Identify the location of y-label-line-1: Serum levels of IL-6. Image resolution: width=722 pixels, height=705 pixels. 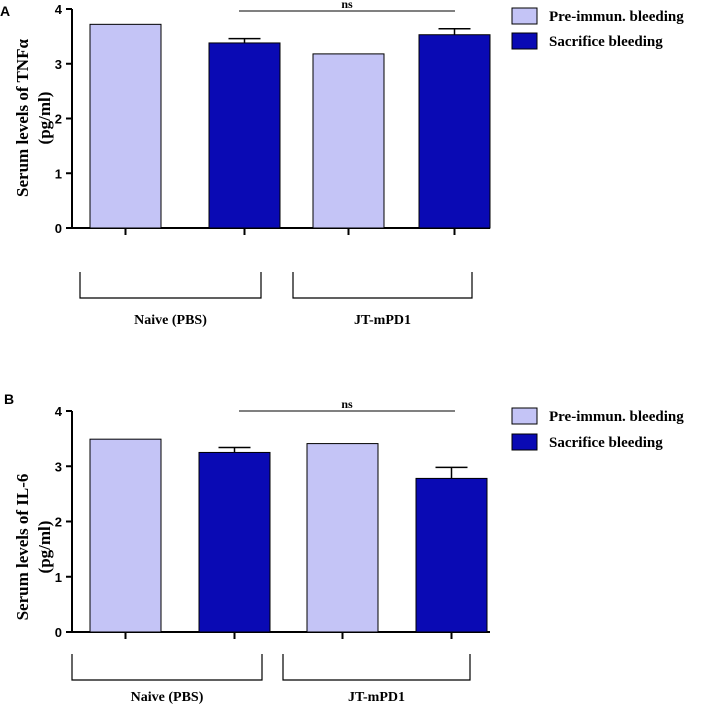
(22, 547).